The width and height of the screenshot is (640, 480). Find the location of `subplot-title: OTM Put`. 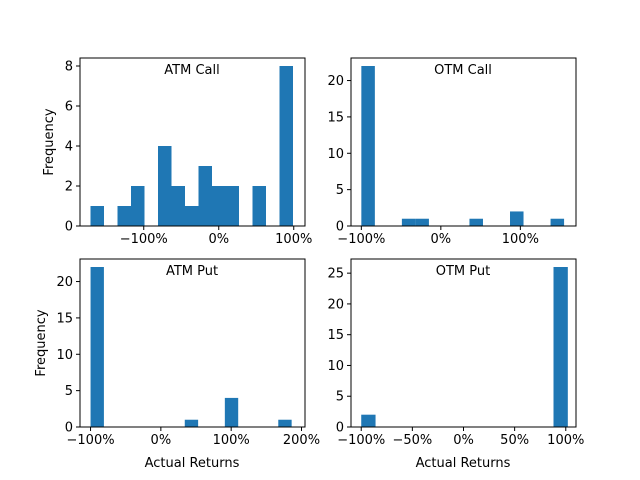

subplot-title: OTM Put is located at coordinates (463, 271).